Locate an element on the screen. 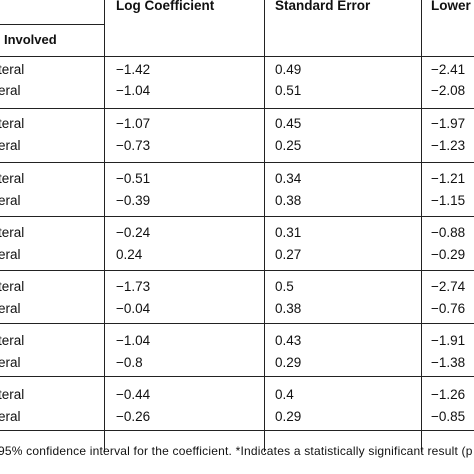  log-coefficient-cell: −0.26 is located at coordinates (133, 416).